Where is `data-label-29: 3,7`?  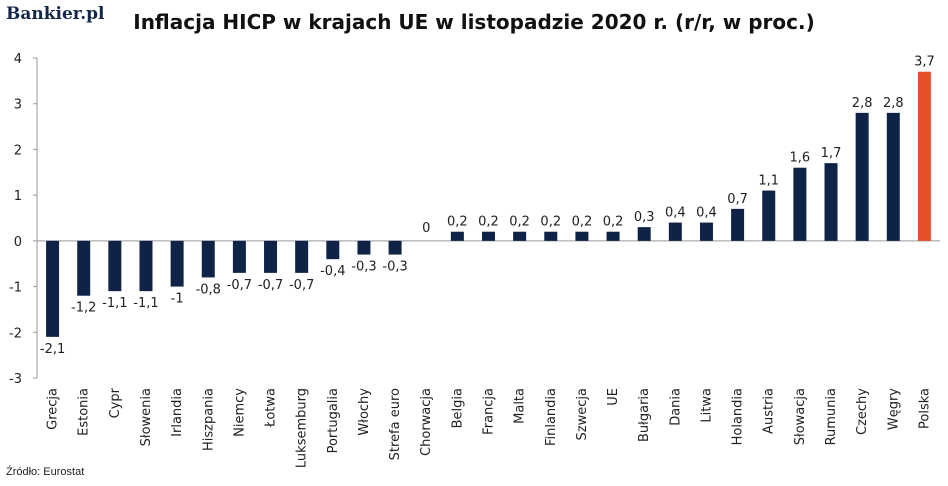
data-label-29: 3,7 is located at coordinates (924, 62).